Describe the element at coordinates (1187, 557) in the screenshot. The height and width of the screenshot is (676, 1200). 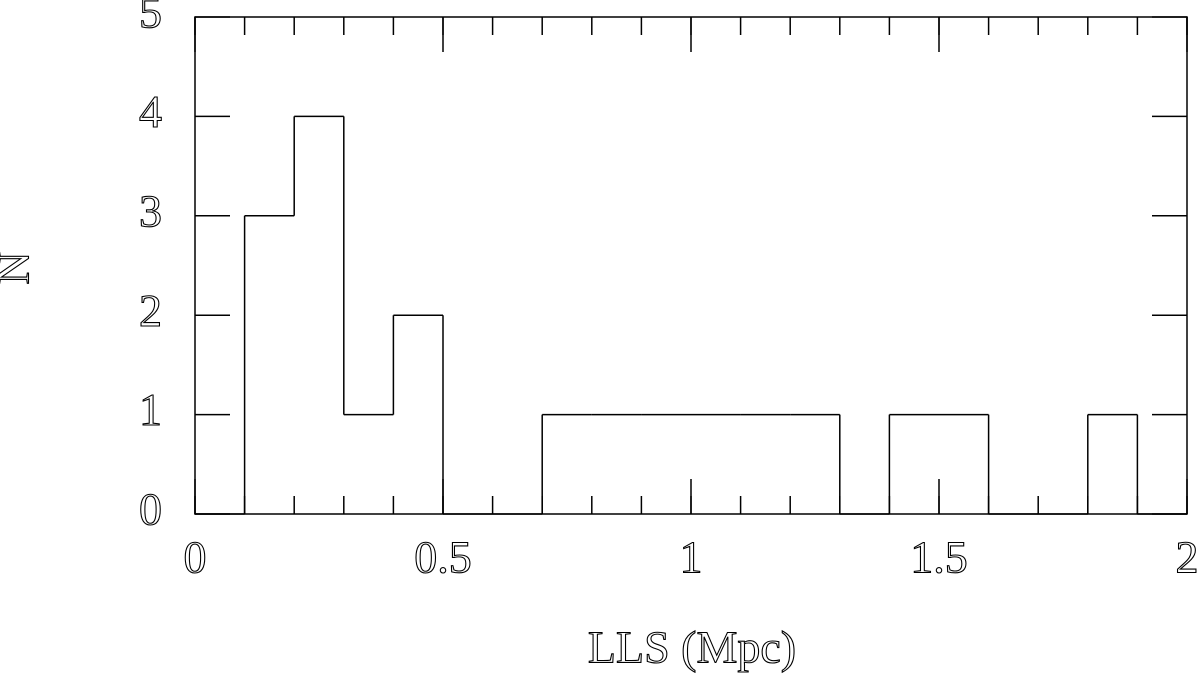
I see `x-tick-label: 2` at that location.